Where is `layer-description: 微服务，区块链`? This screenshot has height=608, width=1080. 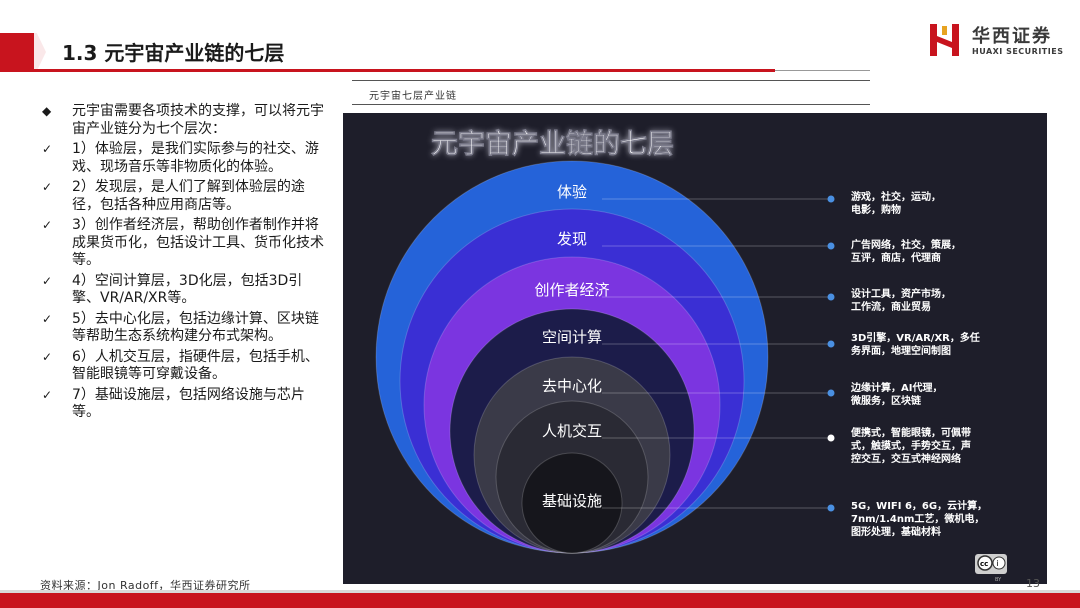
layer-description: 微服务，区块链 is located at coordinates (886, 400).